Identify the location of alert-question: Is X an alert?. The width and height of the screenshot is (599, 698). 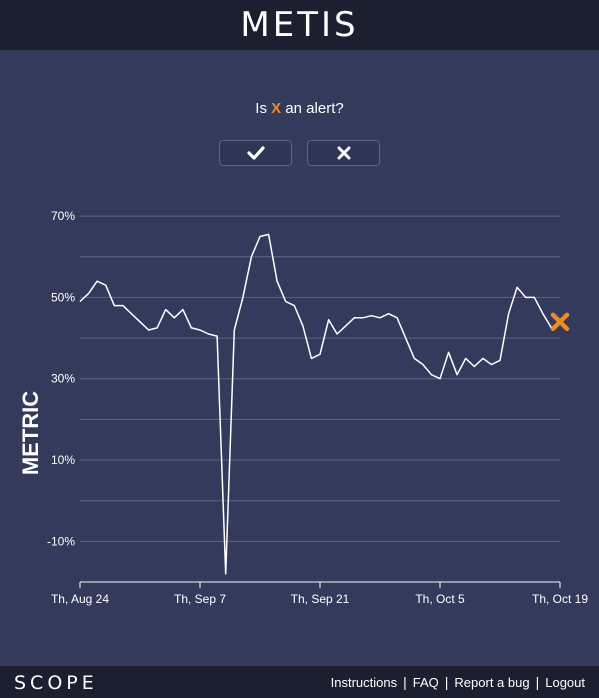
(299, 108).